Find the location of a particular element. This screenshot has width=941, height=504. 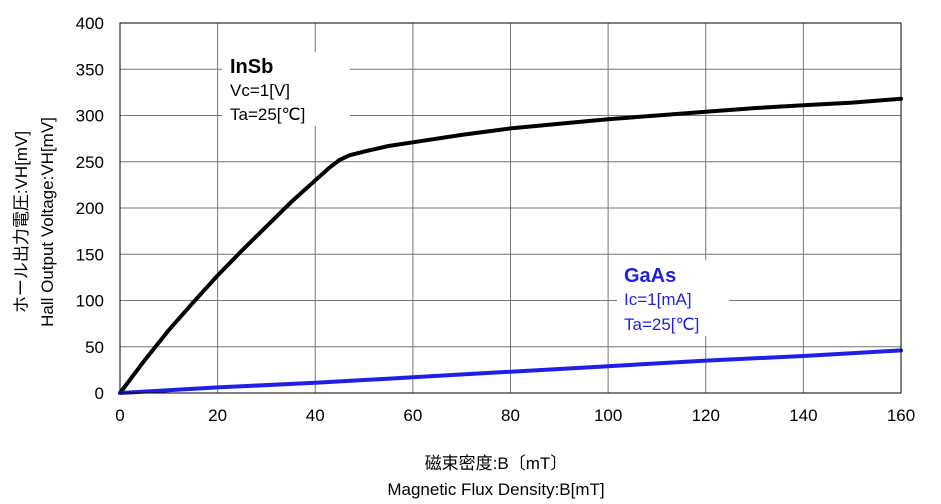

y-tick-label: 300 is located at coordinates (90, 116).